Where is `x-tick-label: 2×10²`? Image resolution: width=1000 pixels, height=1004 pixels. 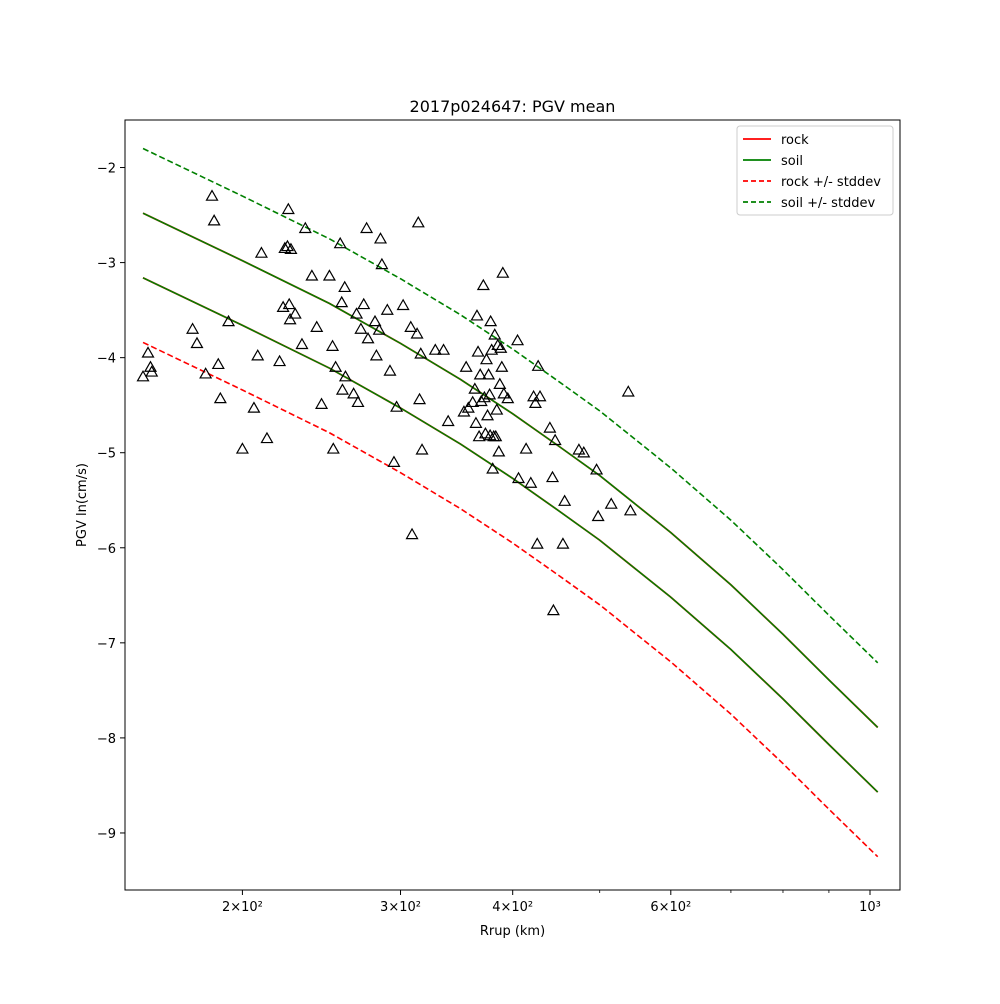
x-tick-label: 2×10² is located at coordinates (242, 907).